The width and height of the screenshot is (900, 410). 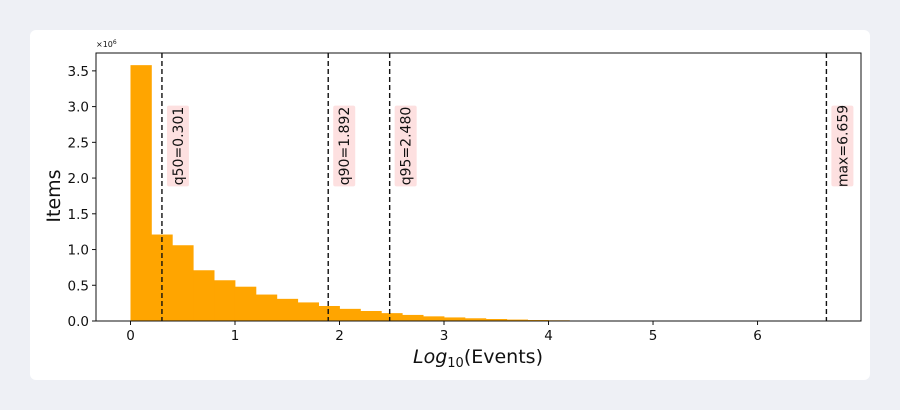 I want to click on x-tick-label: 1, so click(x=235, y=336).